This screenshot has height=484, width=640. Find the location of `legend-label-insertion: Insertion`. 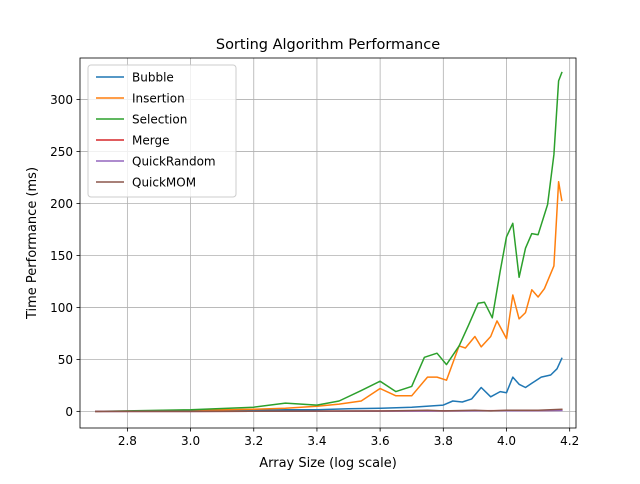

legend-label-insertion: Insertion is located at coordinates (158, 99).